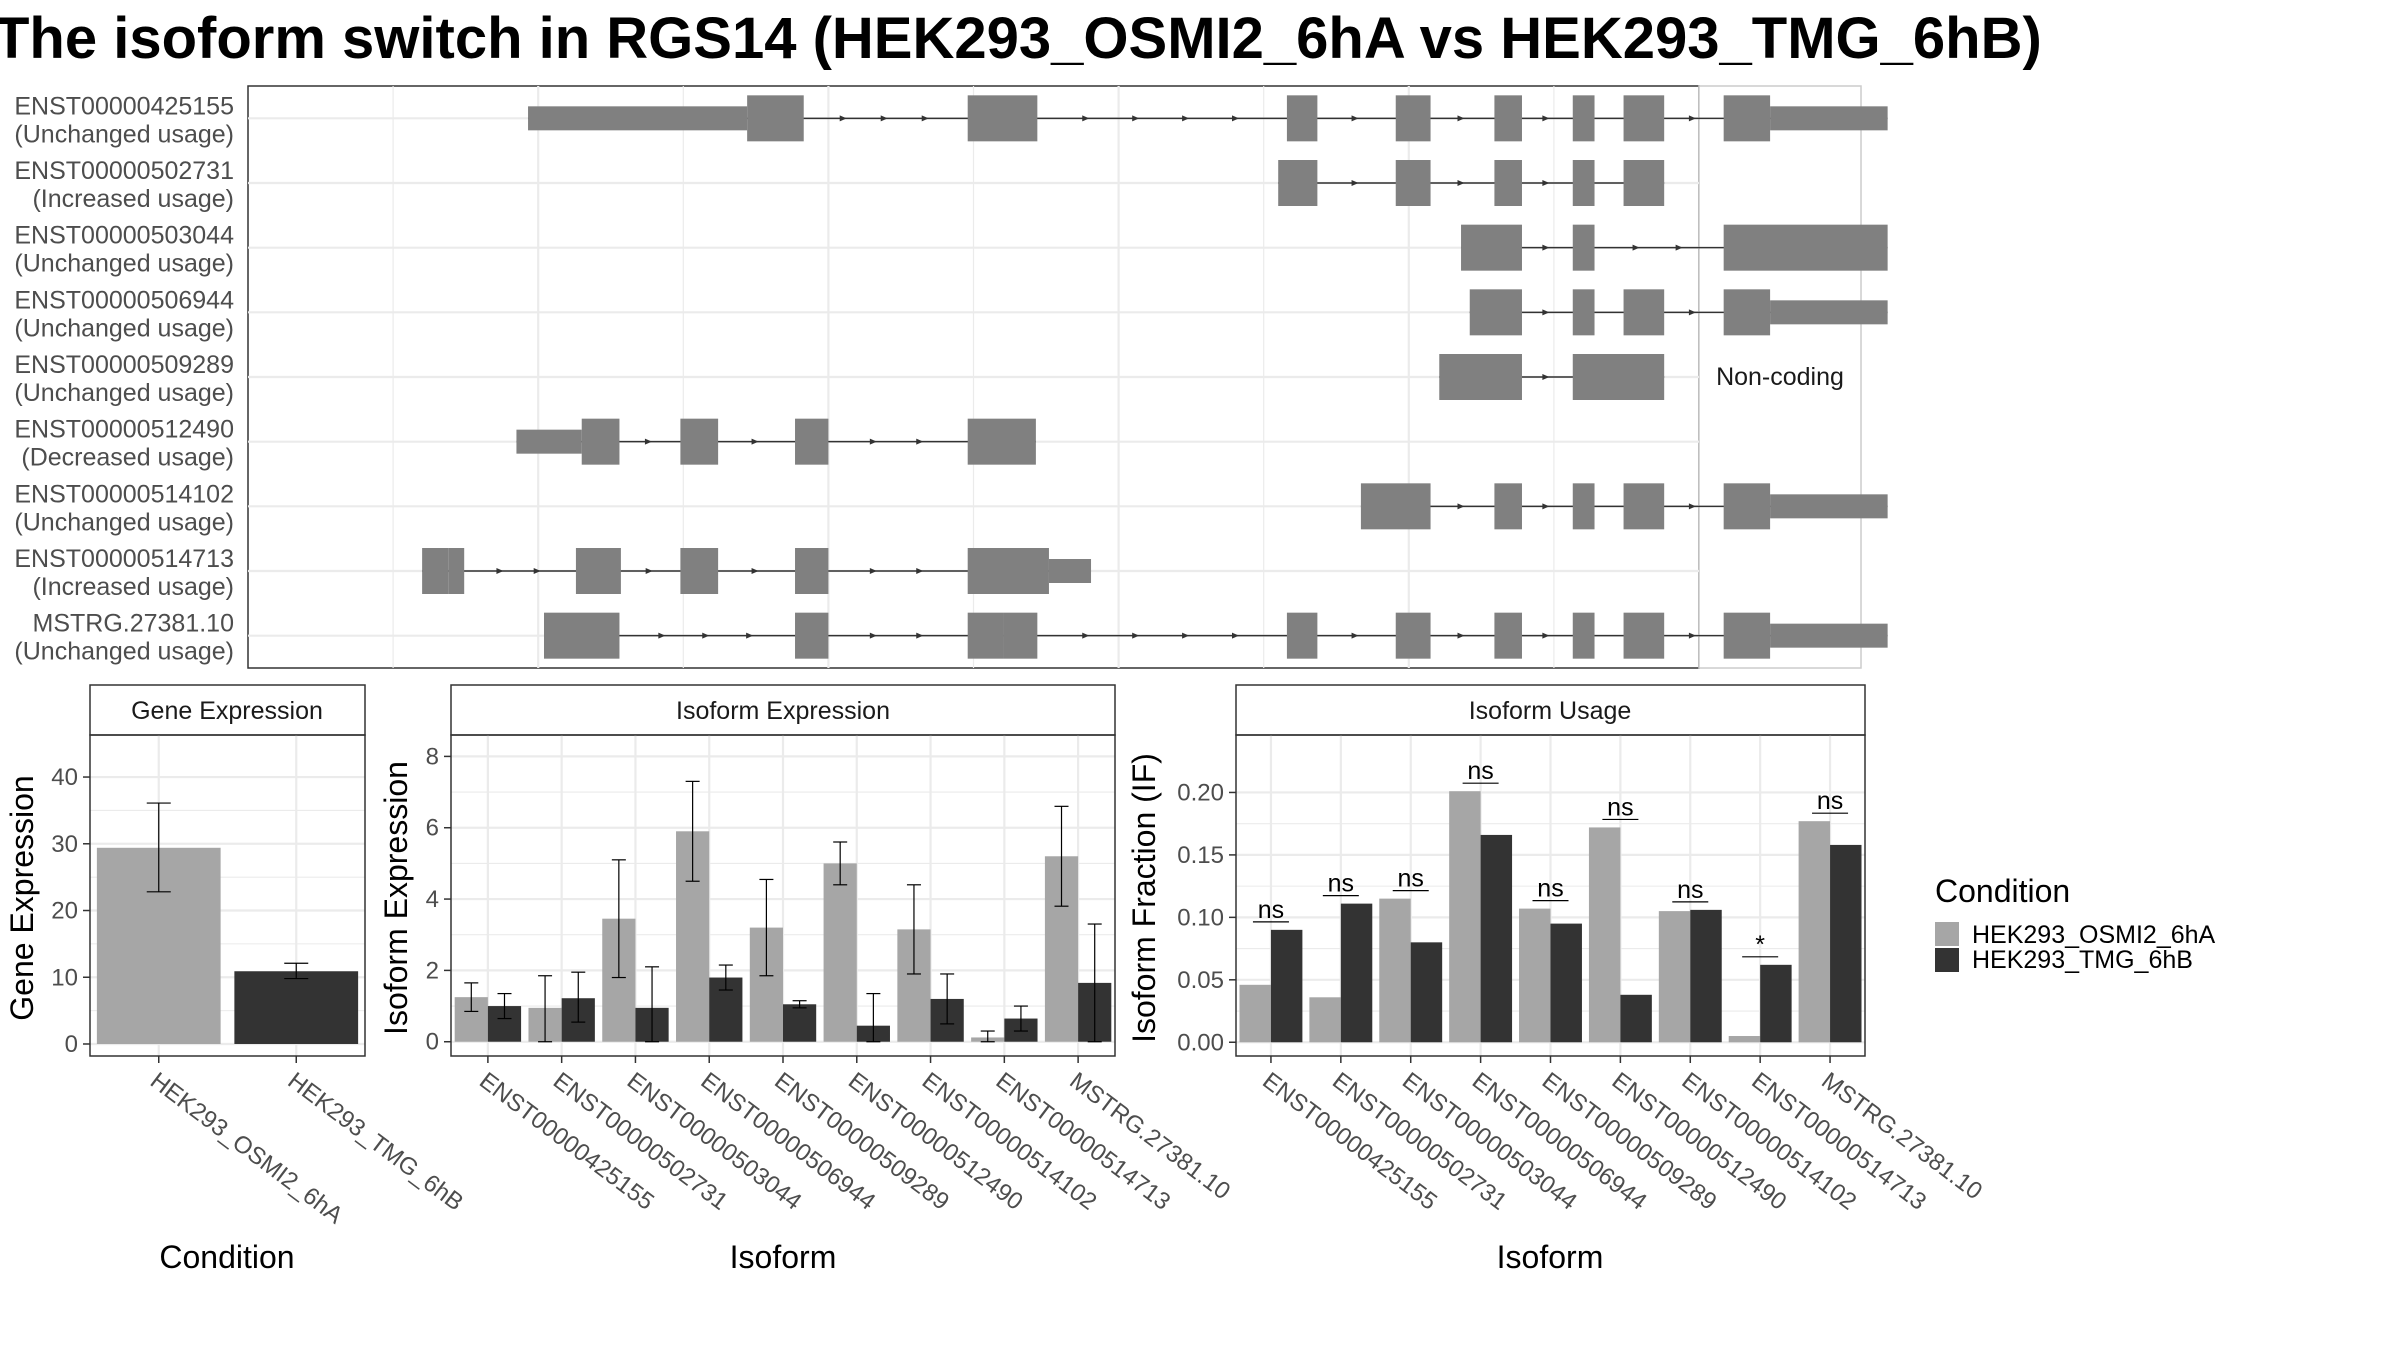 This screenshot has width=2400, height=1350. I want to click on gene-expression-y-tick-label: 30, so click(64, 844).